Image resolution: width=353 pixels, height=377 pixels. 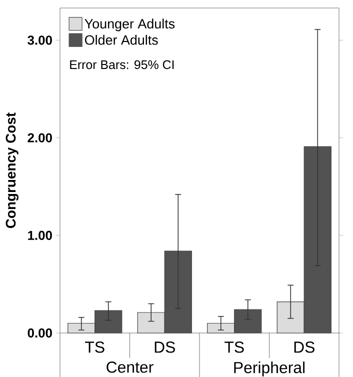 I want to click on legend-label: Older Adults, so click(x=121, y=39).